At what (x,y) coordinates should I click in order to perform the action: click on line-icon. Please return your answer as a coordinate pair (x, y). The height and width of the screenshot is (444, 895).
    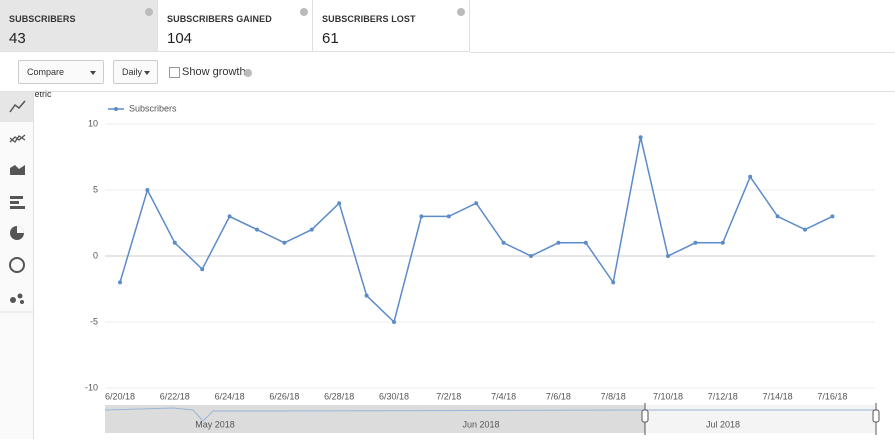
    Looking at the image, I should click on (17, 106).